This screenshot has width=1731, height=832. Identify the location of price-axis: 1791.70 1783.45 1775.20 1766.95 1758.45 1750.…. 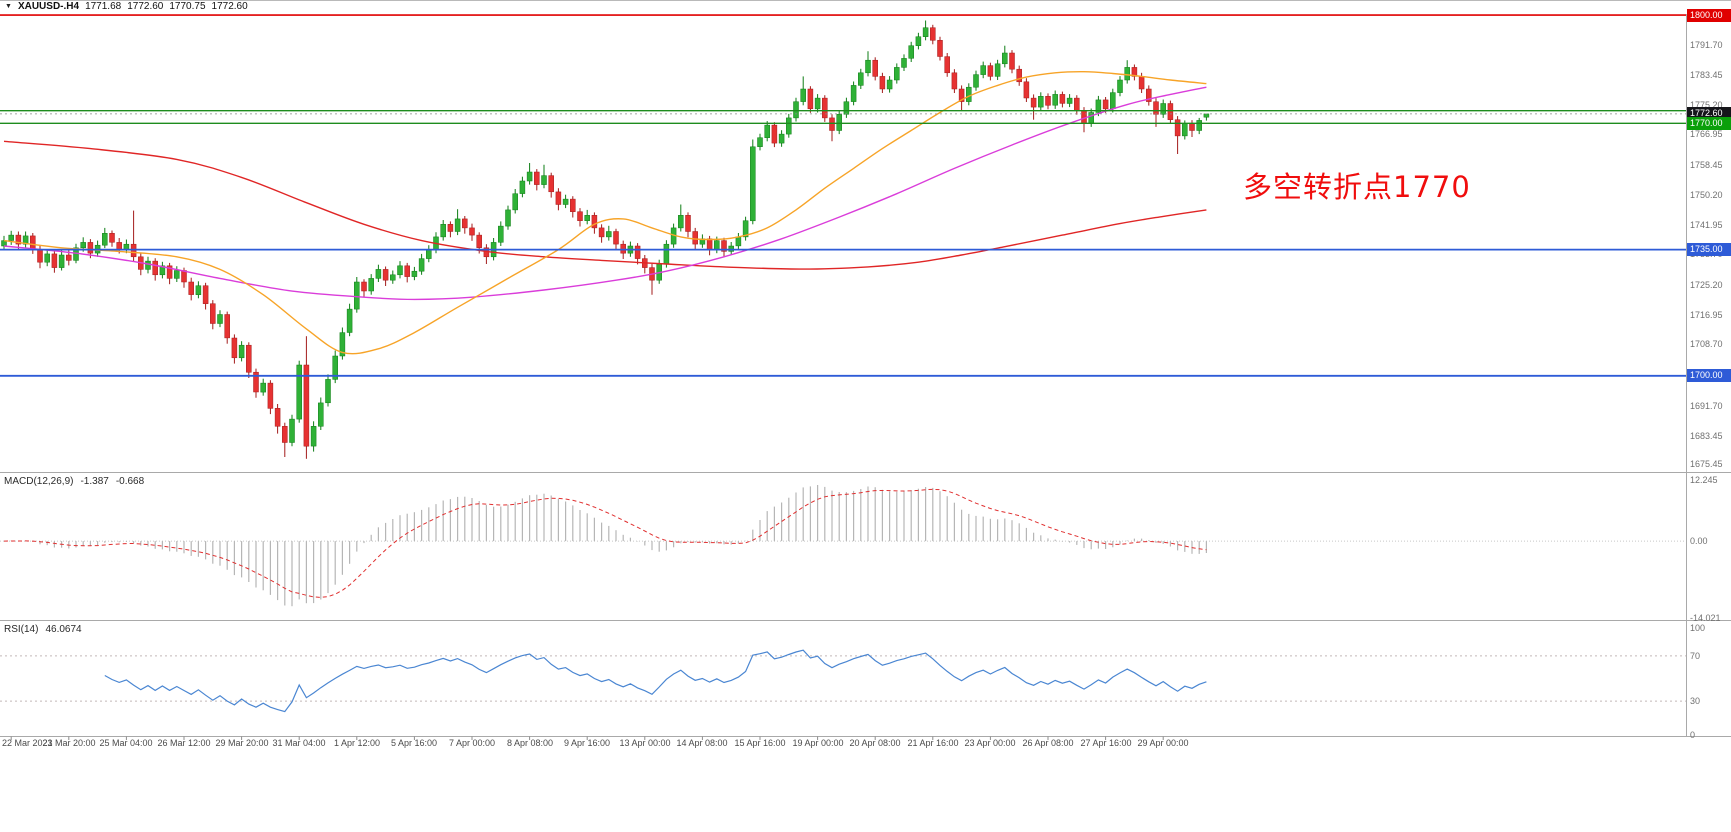
(1709, 416).